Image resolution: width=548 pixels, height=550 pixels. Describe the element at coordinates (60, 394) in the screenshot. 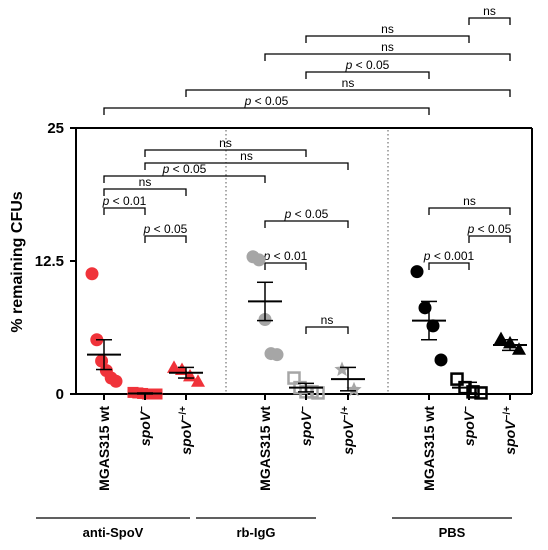

I see `y-tick-label: 0` at that location.